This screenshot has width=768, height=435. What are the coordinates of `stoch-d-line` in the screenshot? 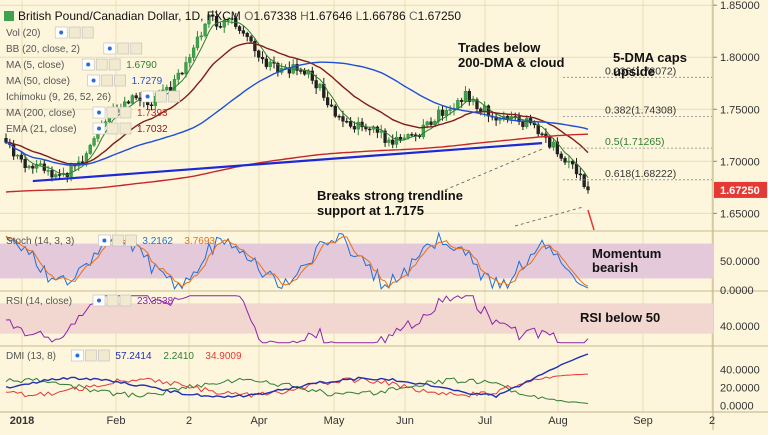 It's located at (297, 262).